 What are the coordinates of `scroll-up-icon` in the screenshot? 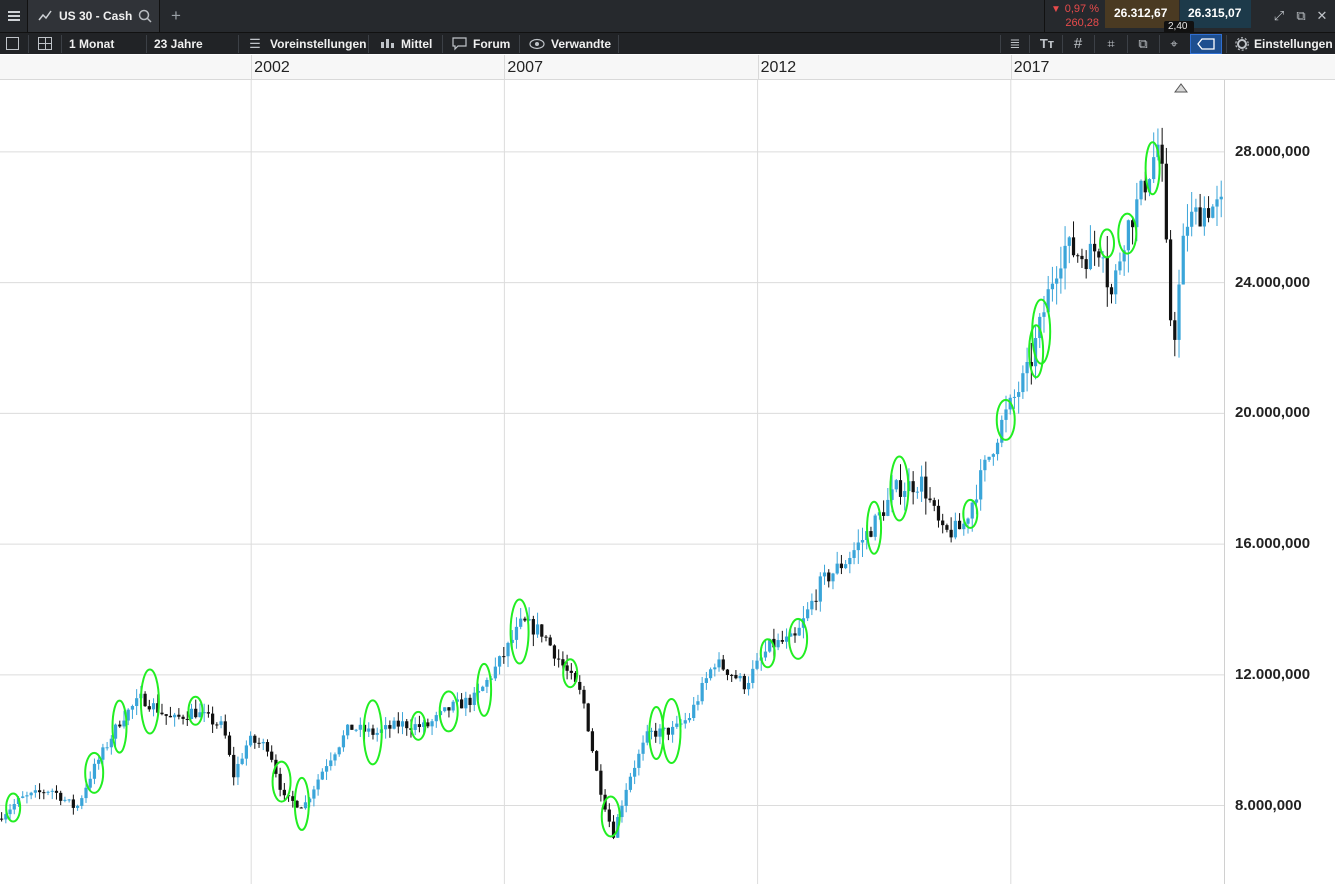 It's located at (1181, 87).